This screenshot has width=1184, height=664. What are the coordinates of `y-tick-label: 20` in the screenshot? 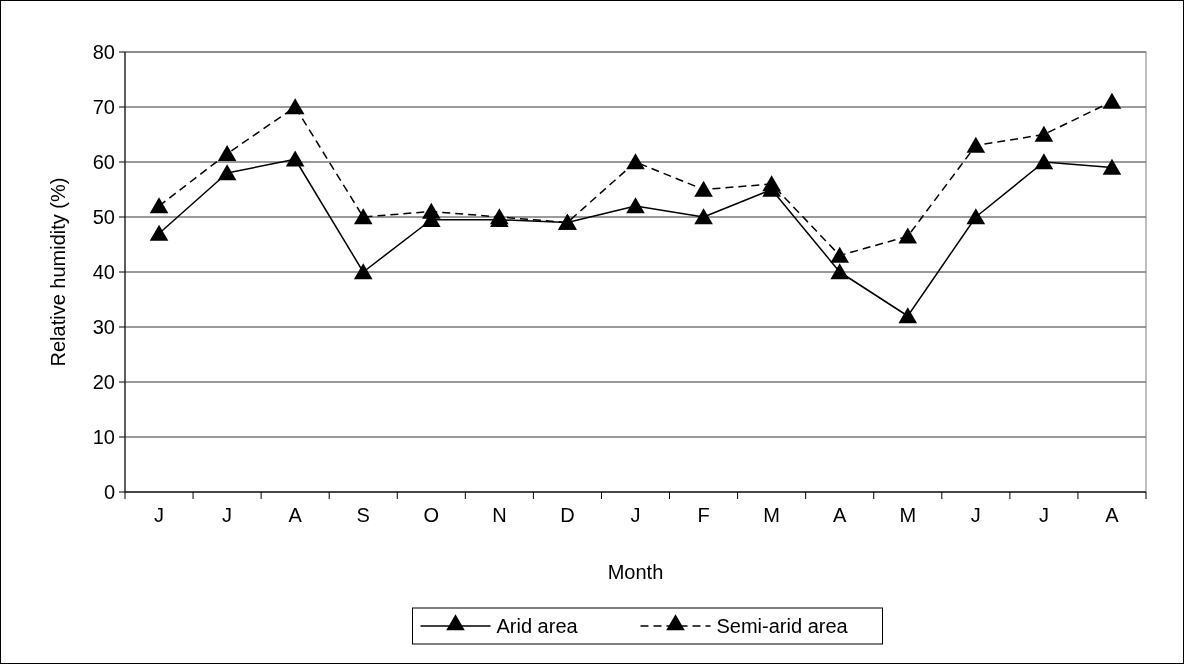 It's located at (103, 382).